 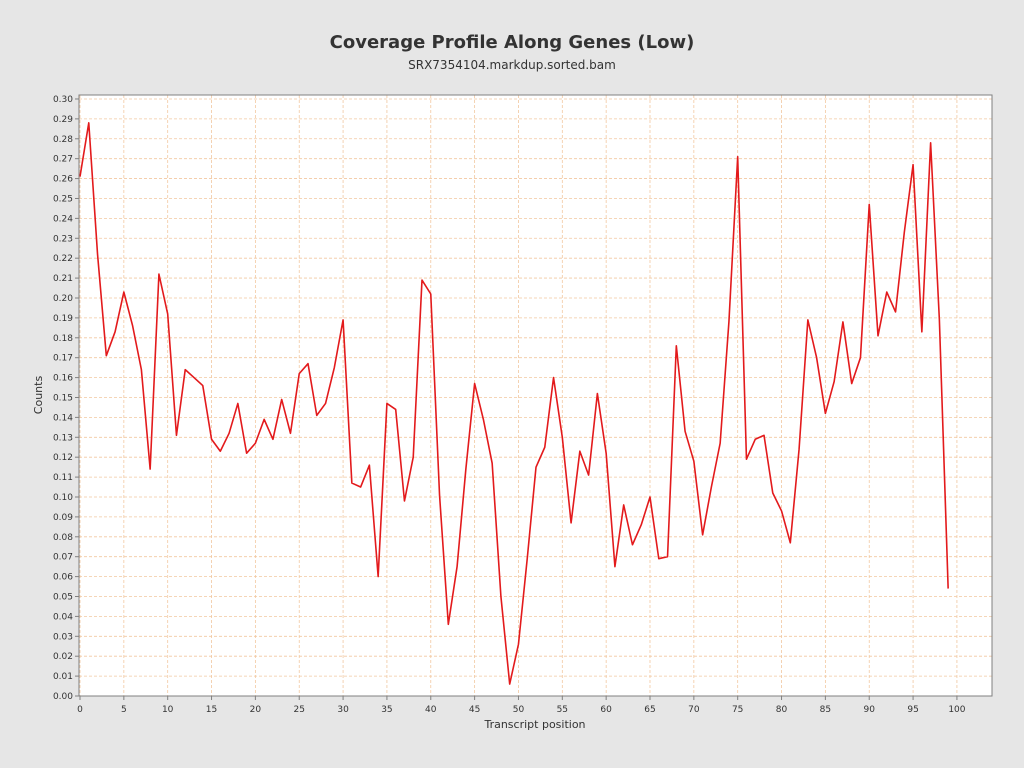 I want to click on x-tick-label: 90, so click(x=870, y=710).